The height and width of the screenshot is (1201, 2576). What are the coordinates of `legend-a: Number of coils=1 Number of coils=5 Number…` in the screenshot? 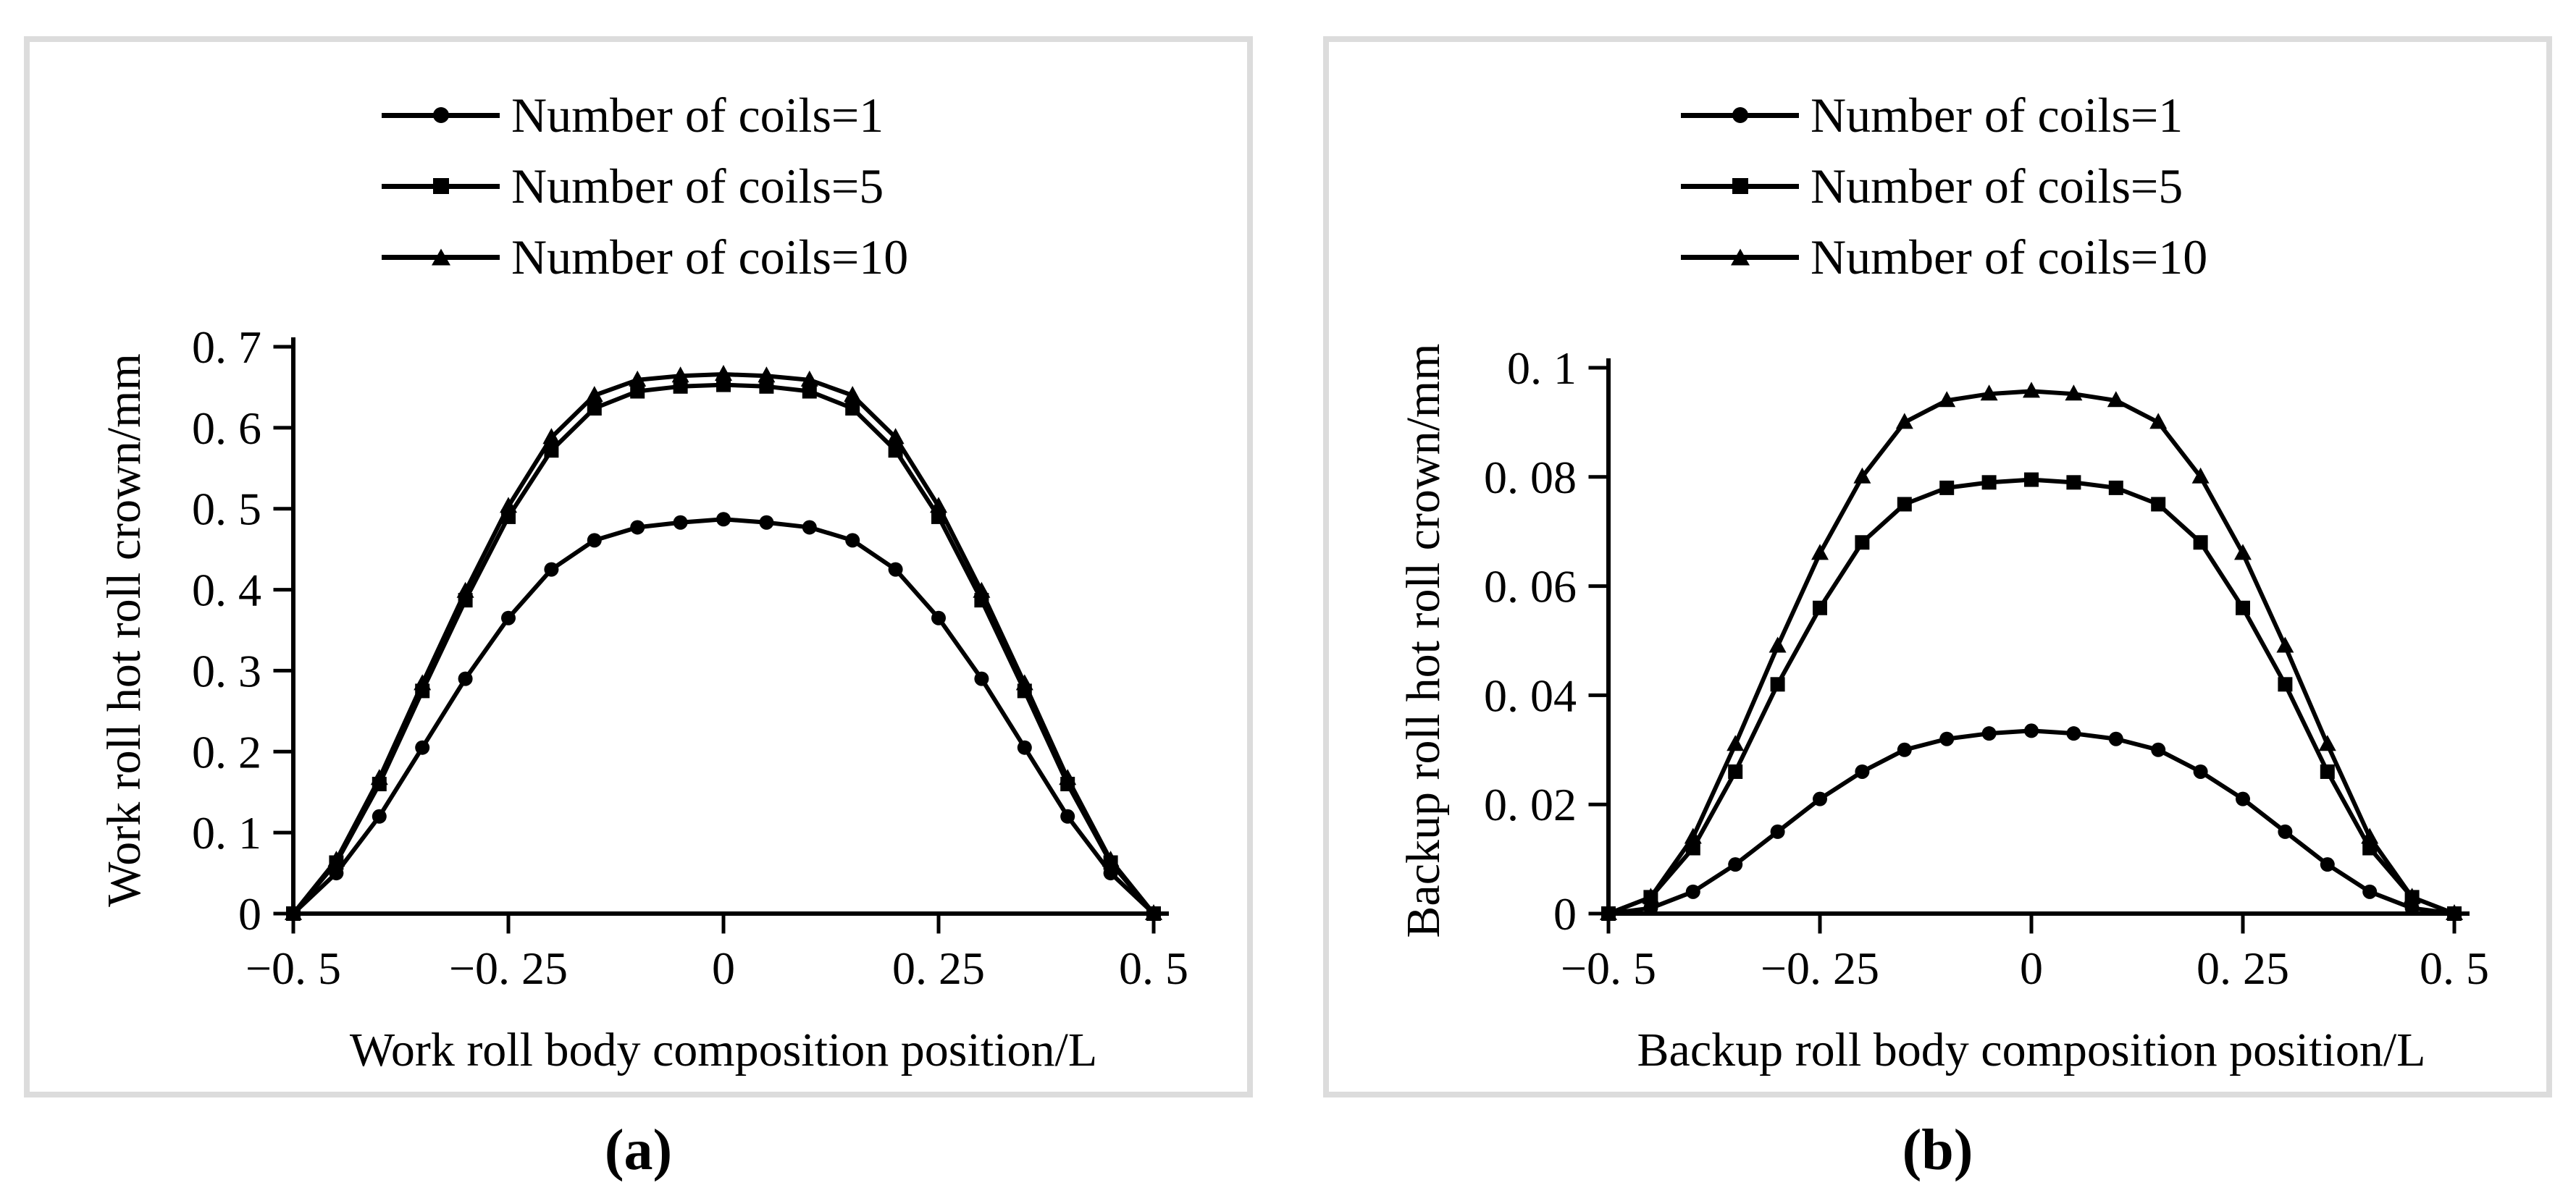 It's located at (645, 186).